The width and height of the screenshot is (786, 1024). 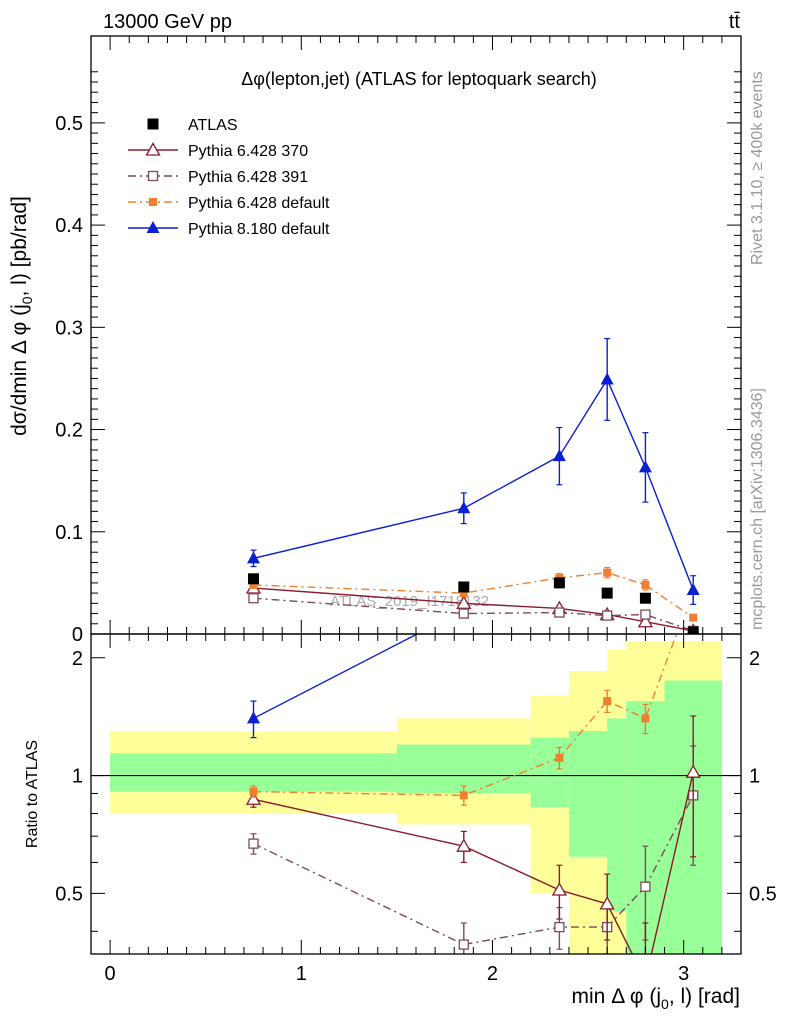 What do you see at coordinates (301, 974) in the screenshot?
I see `x-tick-label: 1` at bounding box center [301, 974].